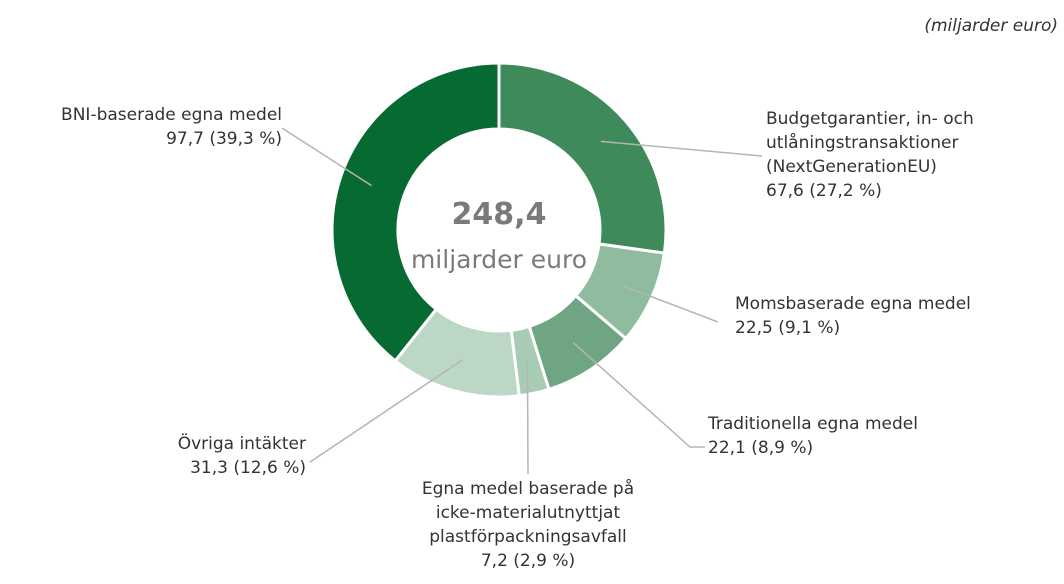  Describe the element at coordinates (248, 468) in the screenshot. I see `value-label: 31,3 (12,6 %)` at that location.